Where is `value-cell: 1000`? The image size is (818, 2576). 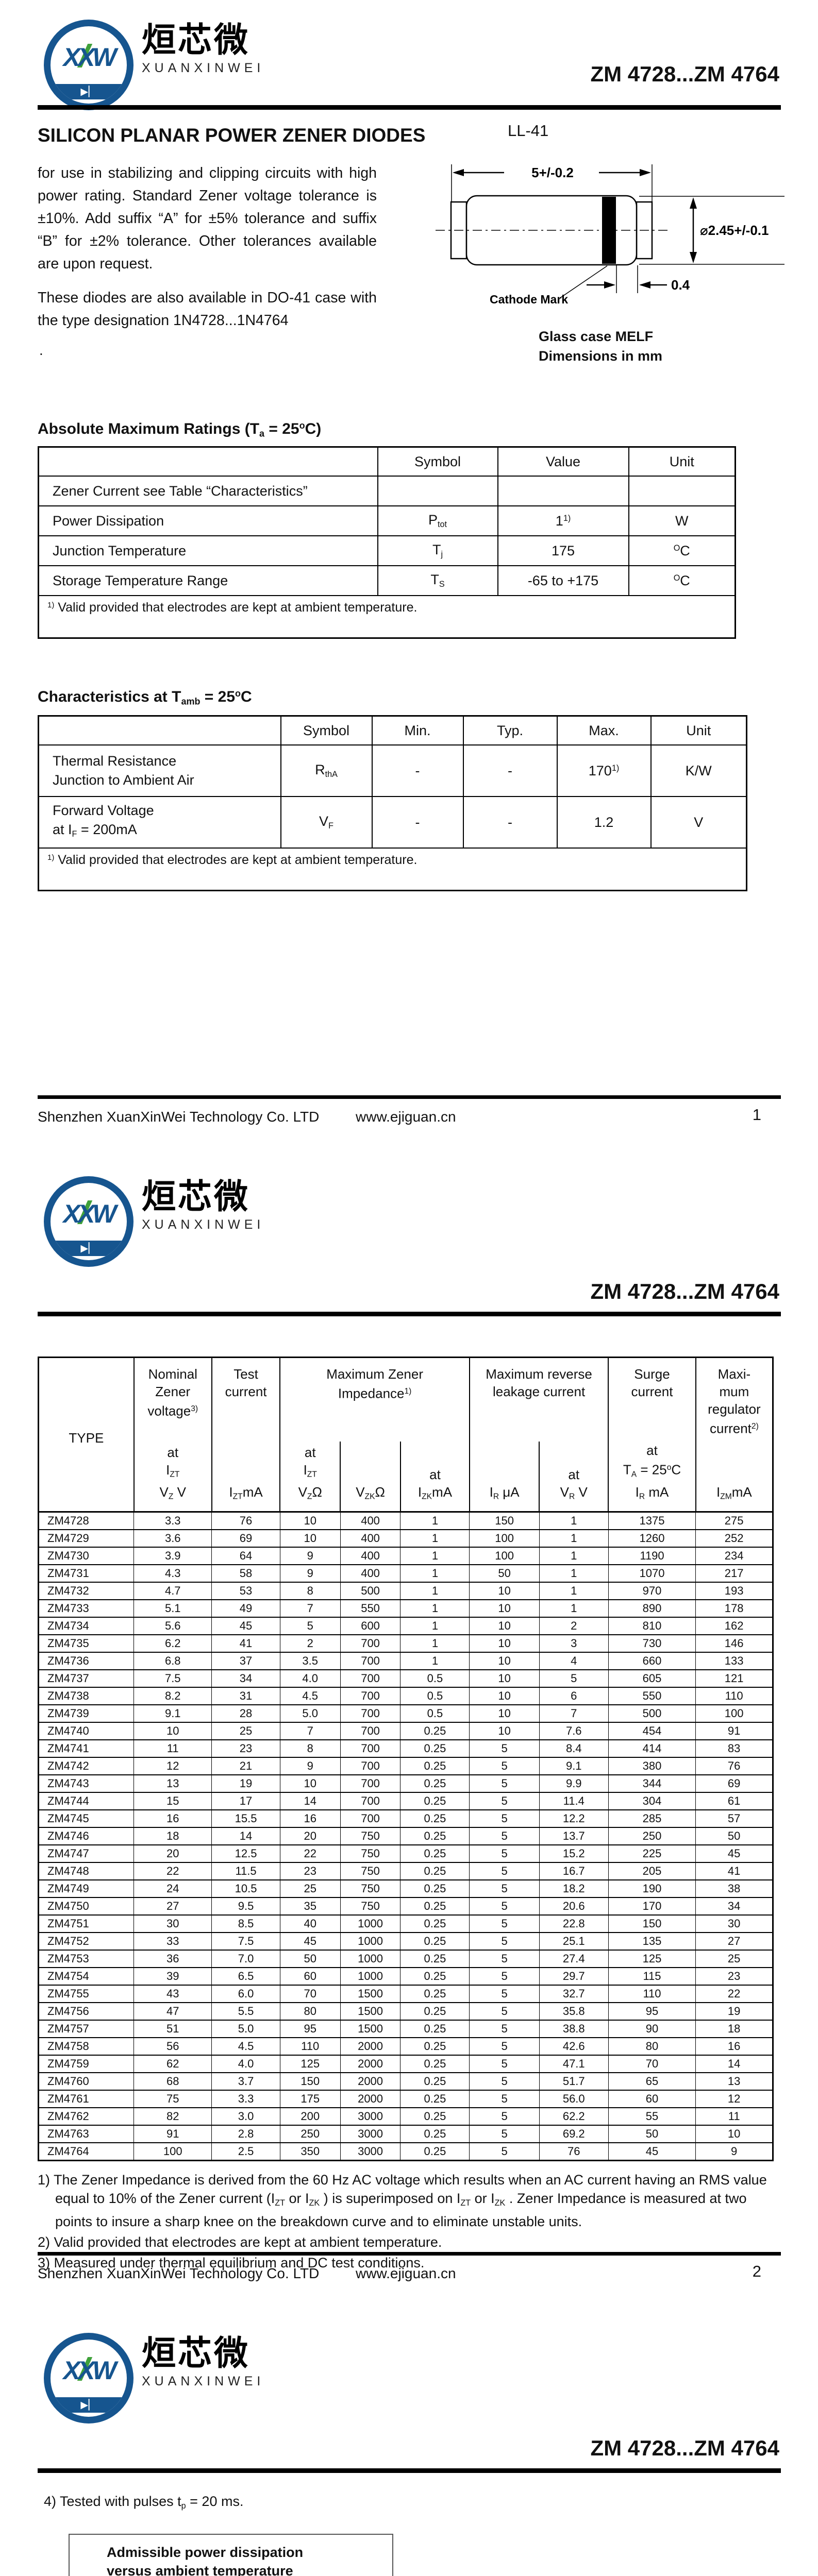
value-cell: 1000 is located at coordinates (370, 1923).